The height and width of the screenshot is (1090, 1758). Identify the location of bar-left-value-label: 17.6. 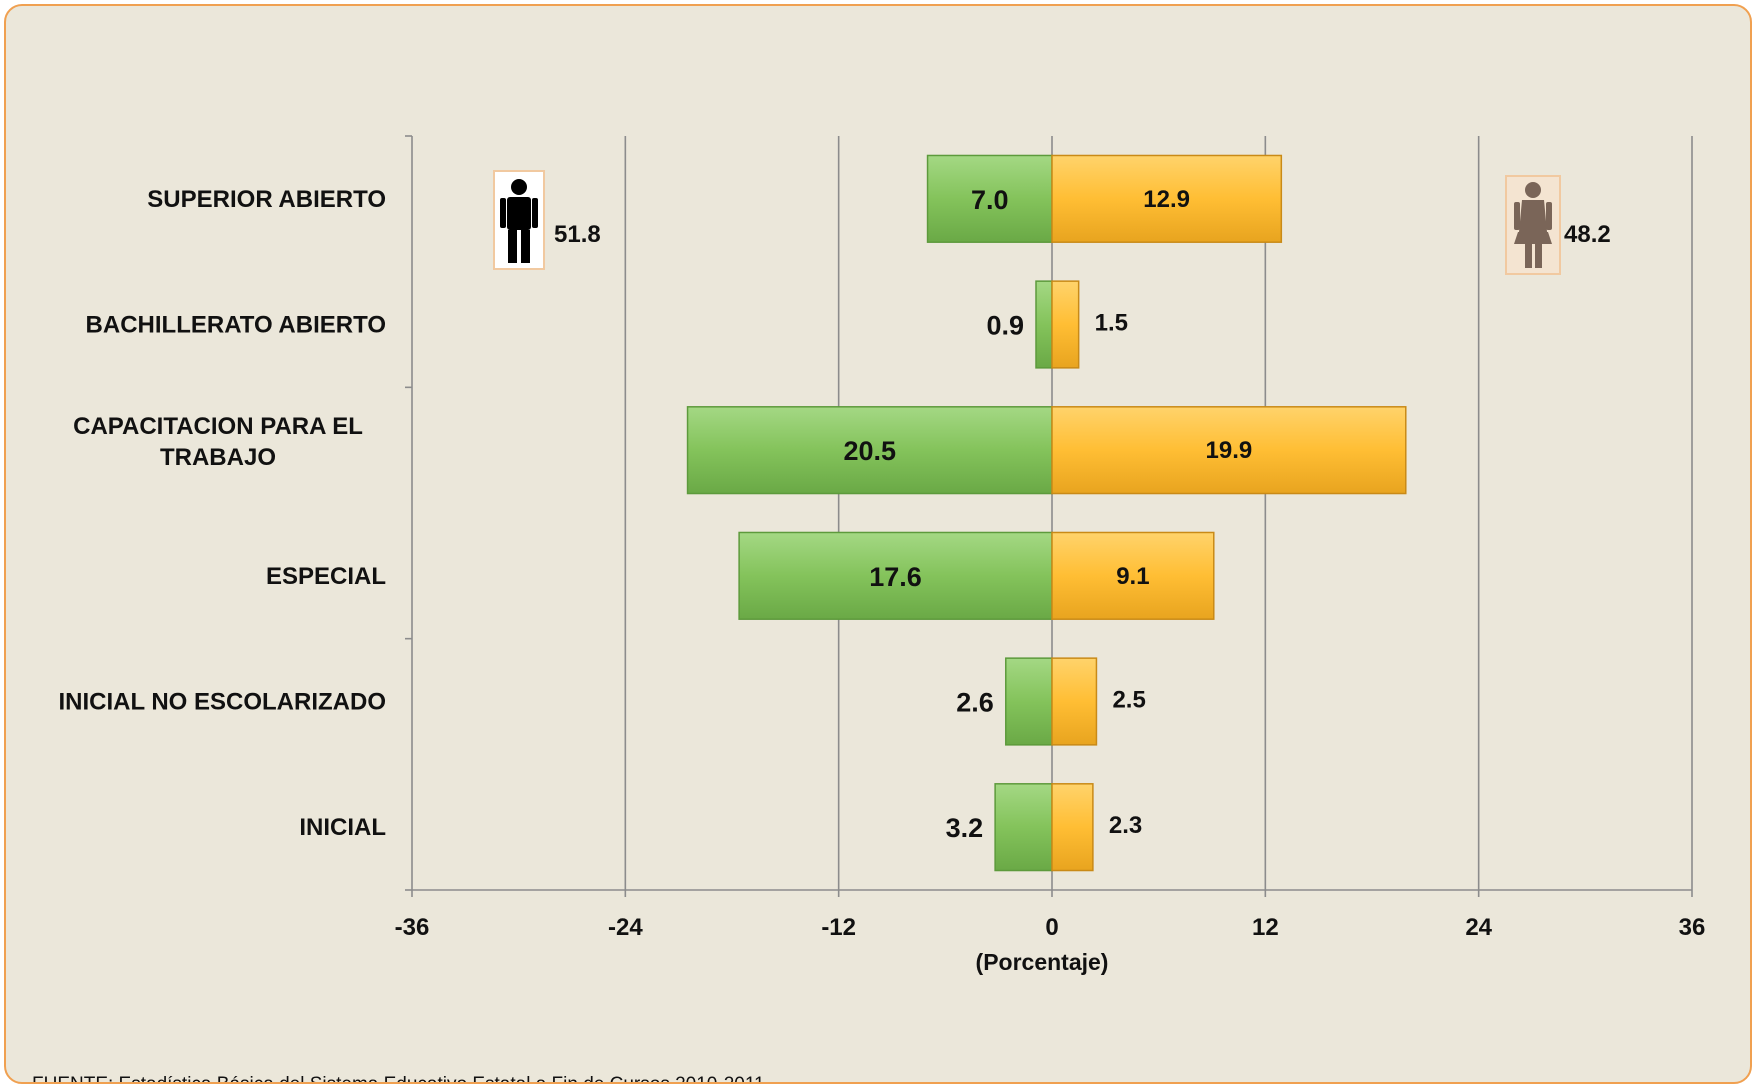
(895, 577).